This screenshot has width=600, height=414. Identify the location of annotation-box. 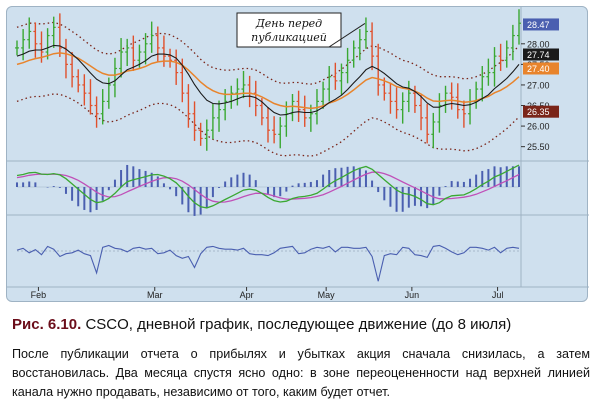
(289, 30).